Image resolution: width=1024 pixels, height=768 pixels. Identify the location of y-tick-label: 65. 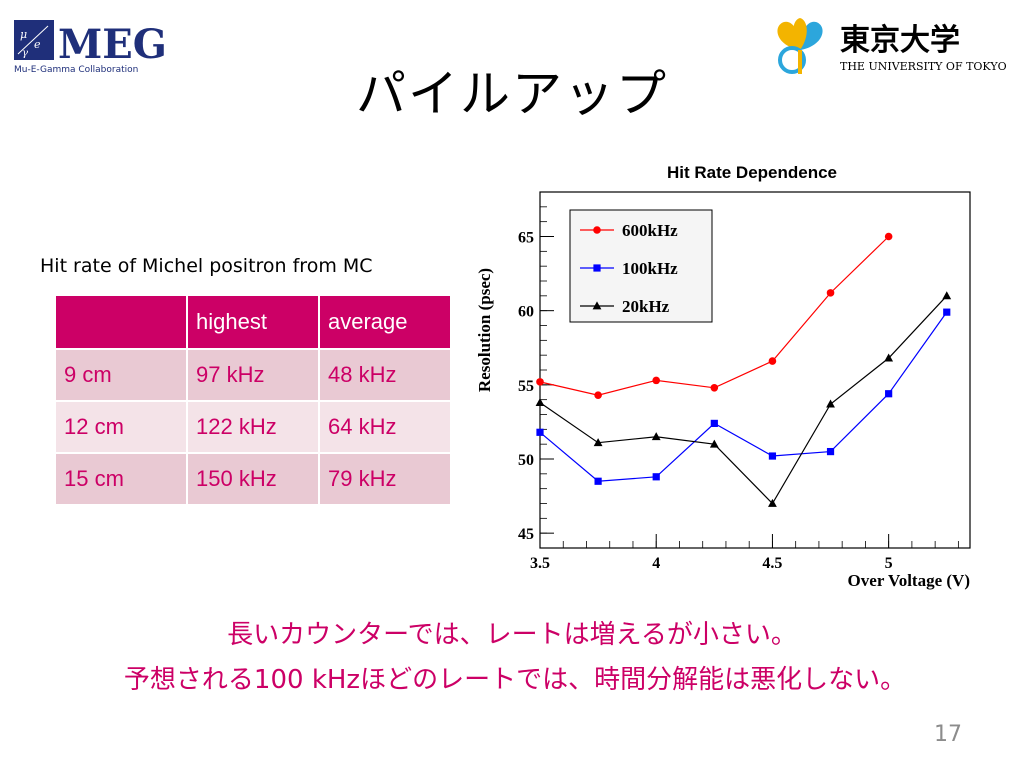
(526, 238).